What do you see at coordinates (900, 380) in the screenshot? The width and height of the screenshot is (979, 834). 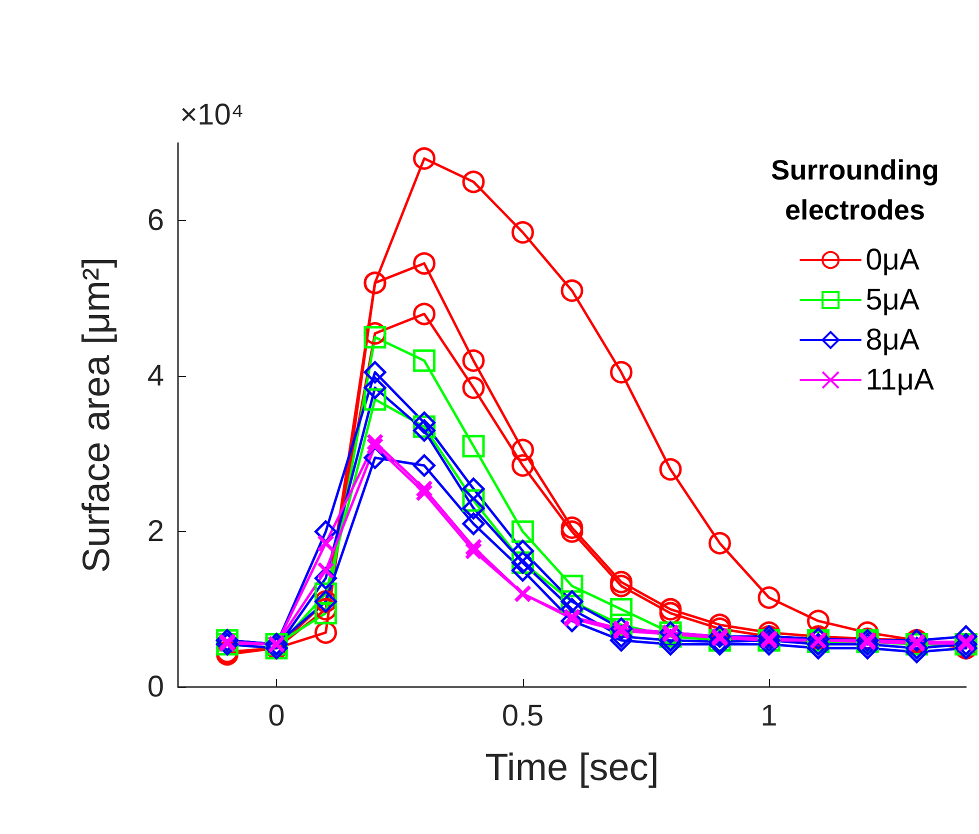 I see `legend-label: 11μA` at bounding box center [900, 380].